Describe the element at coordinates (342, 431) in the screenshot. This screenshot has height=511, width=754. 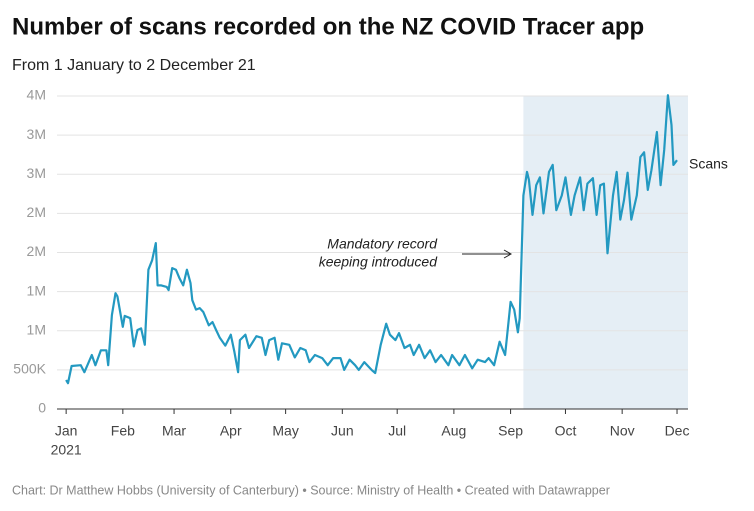
I see `x-tick-label: Jun` at that location.